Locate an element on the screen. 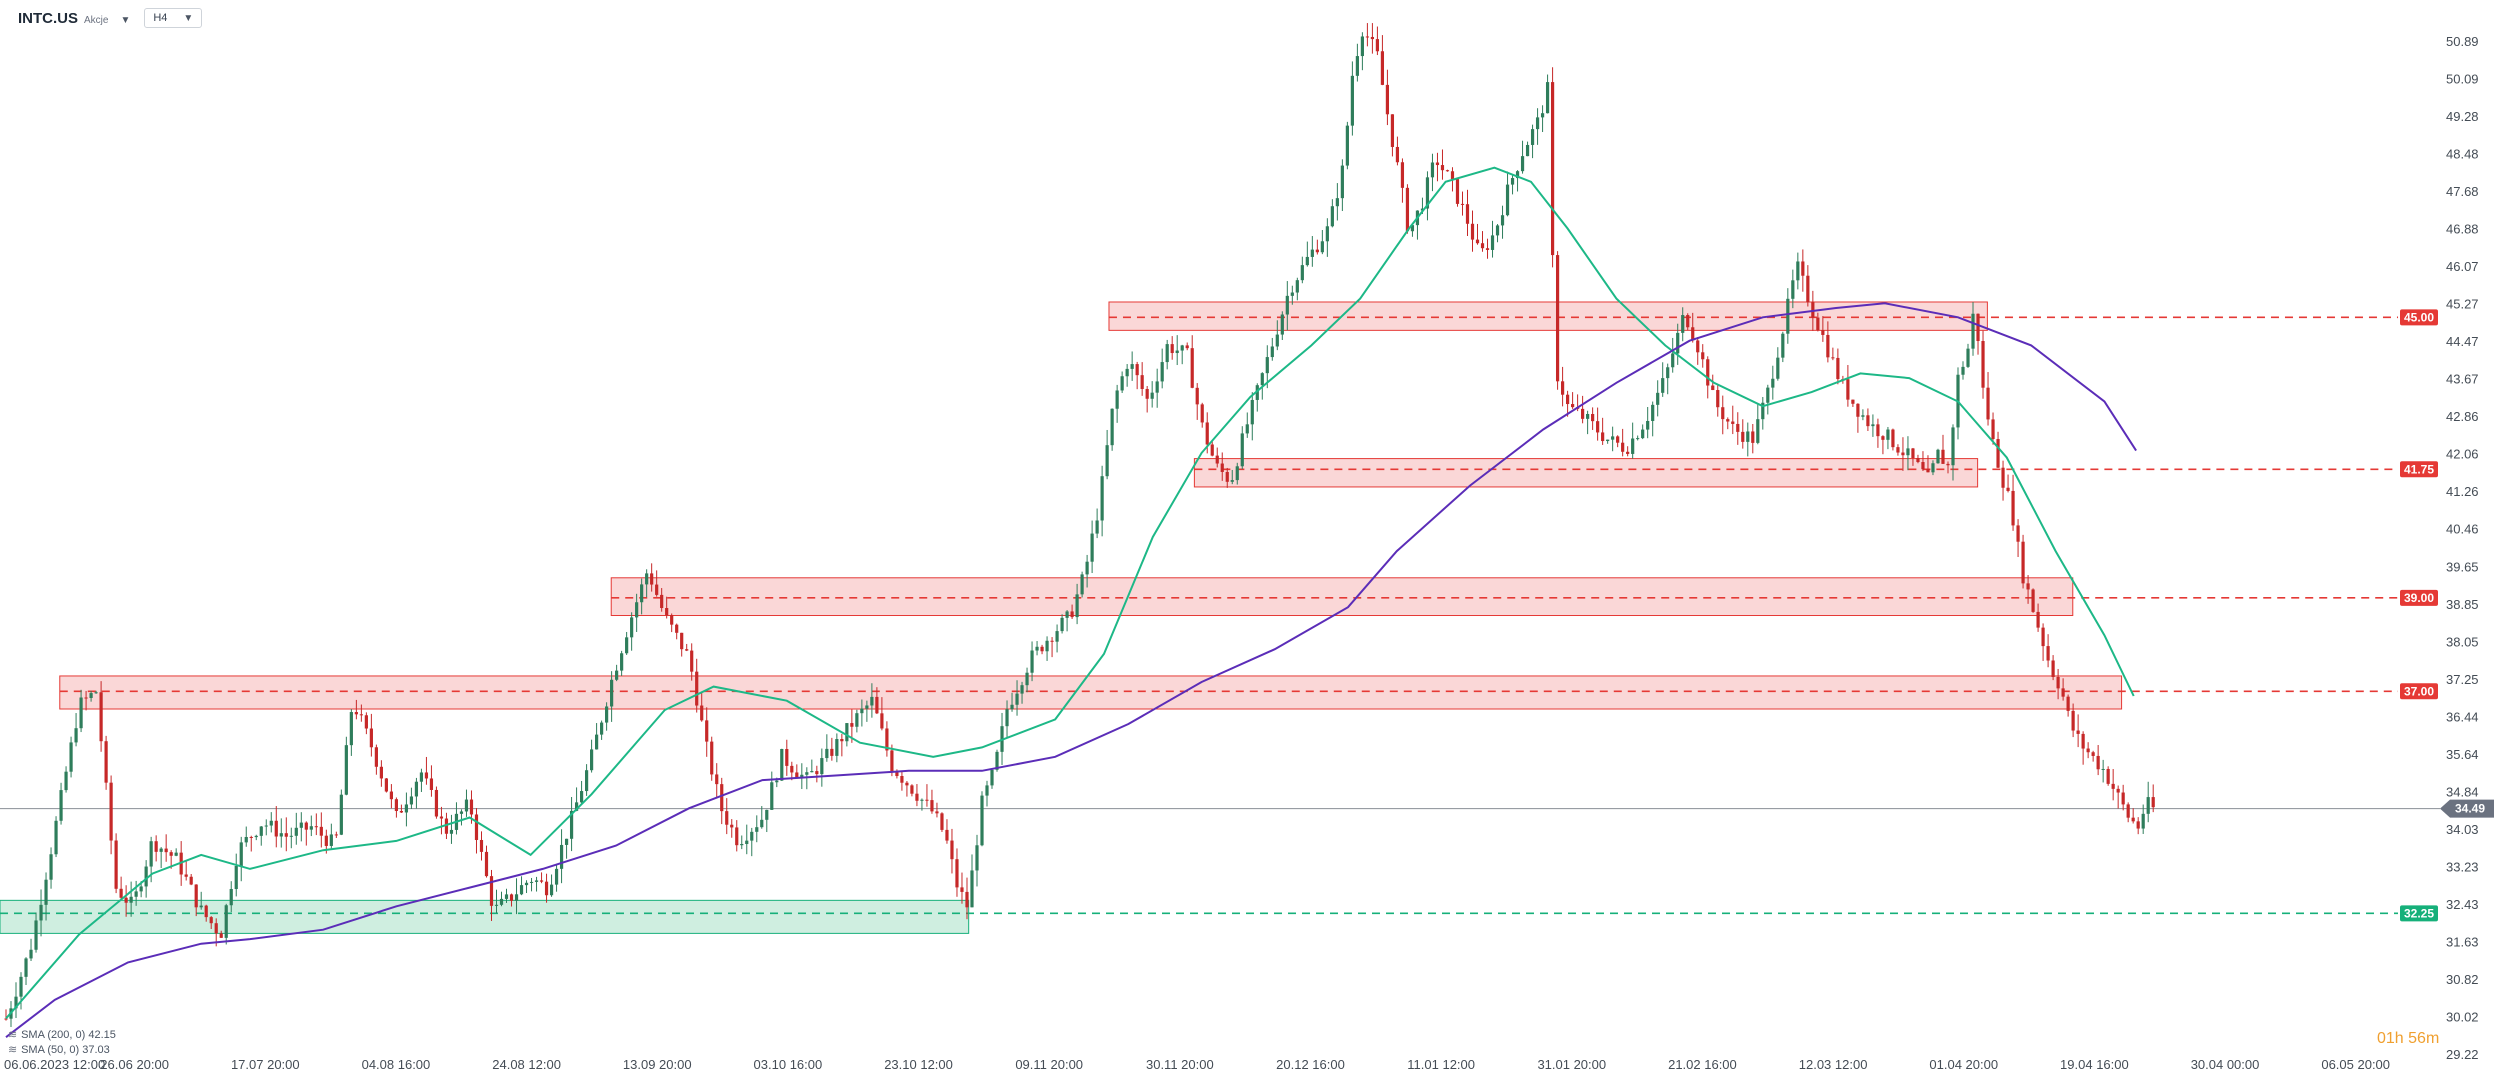  time-tick-label: 06.05 20:00 is located at coordinates (2355, 1064).